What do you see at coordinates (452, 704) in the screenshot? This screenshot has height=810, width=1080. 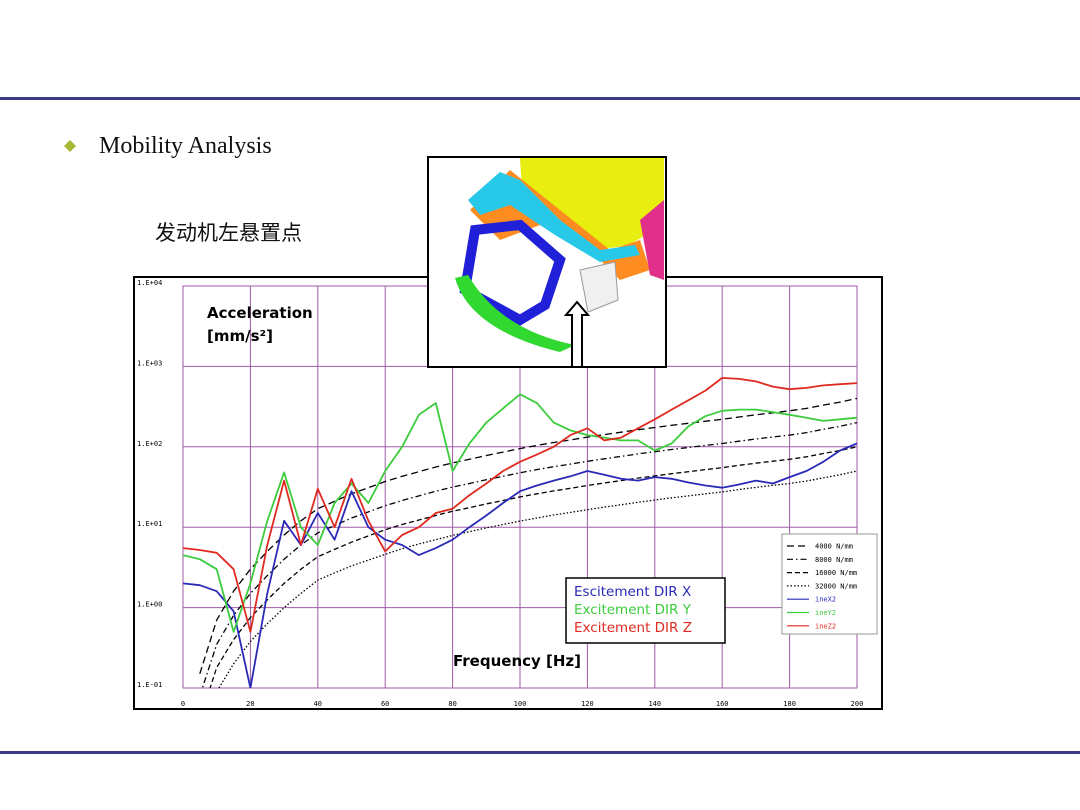 I see `x-tick-label: 80` at bounding box center [452, 704].